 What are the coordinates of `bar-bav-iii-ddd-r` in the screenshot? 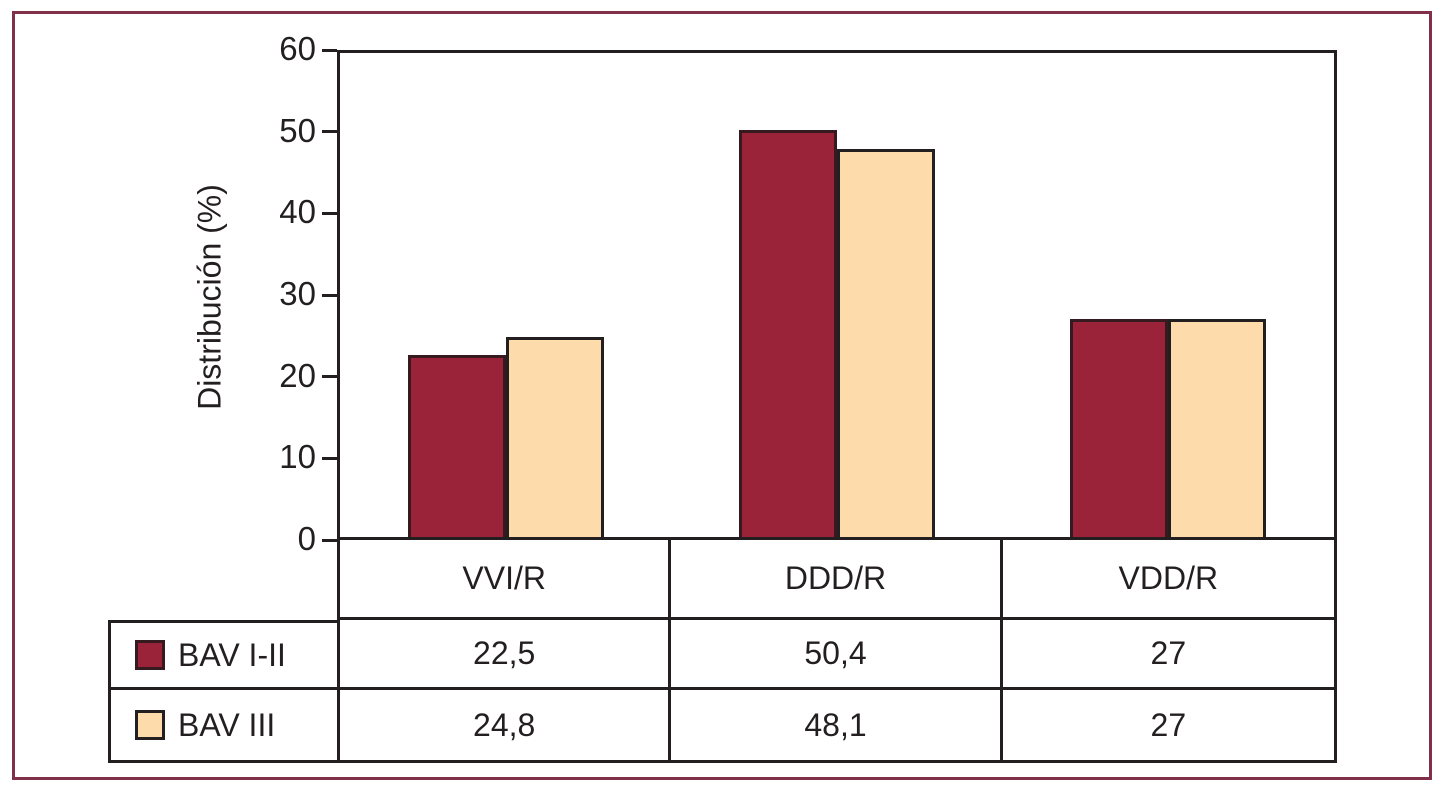 It's located at (886, 343).